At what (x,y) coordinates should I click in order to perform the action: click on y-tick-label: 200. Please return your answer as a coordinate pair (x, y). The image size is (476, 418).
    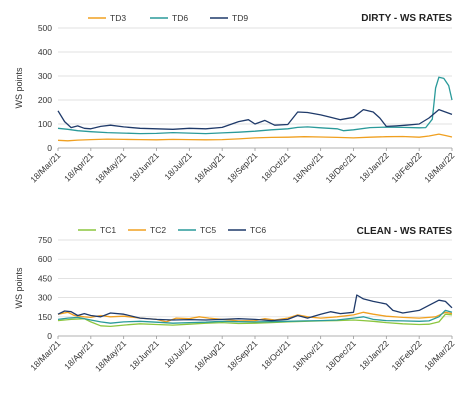
    Looking at the image, I should click on (45, 100).